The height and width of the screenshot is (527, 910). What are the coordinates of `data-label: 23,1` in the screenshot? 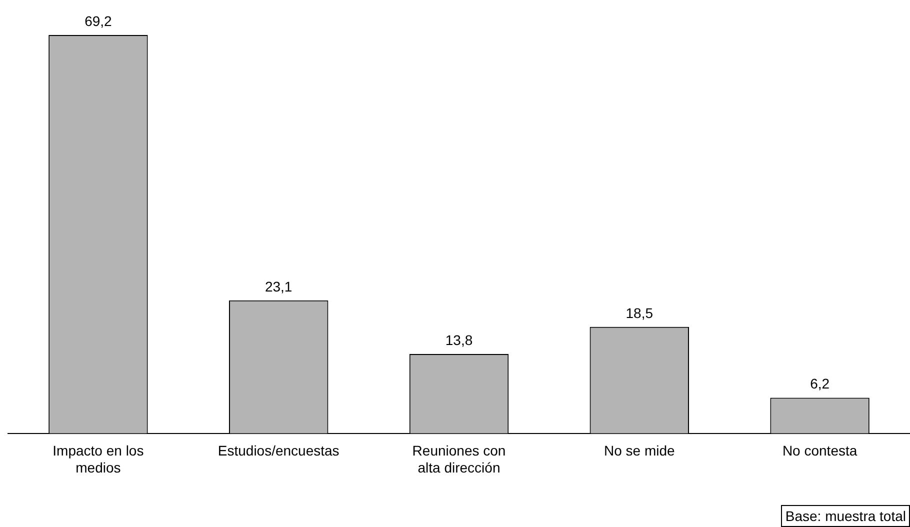 It's located at (278, 286).